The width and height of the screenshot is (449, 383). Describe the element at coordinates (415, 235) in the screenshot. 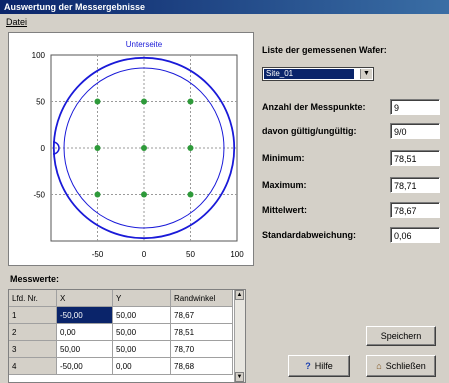

I see `std-field: 0,06` at that location.